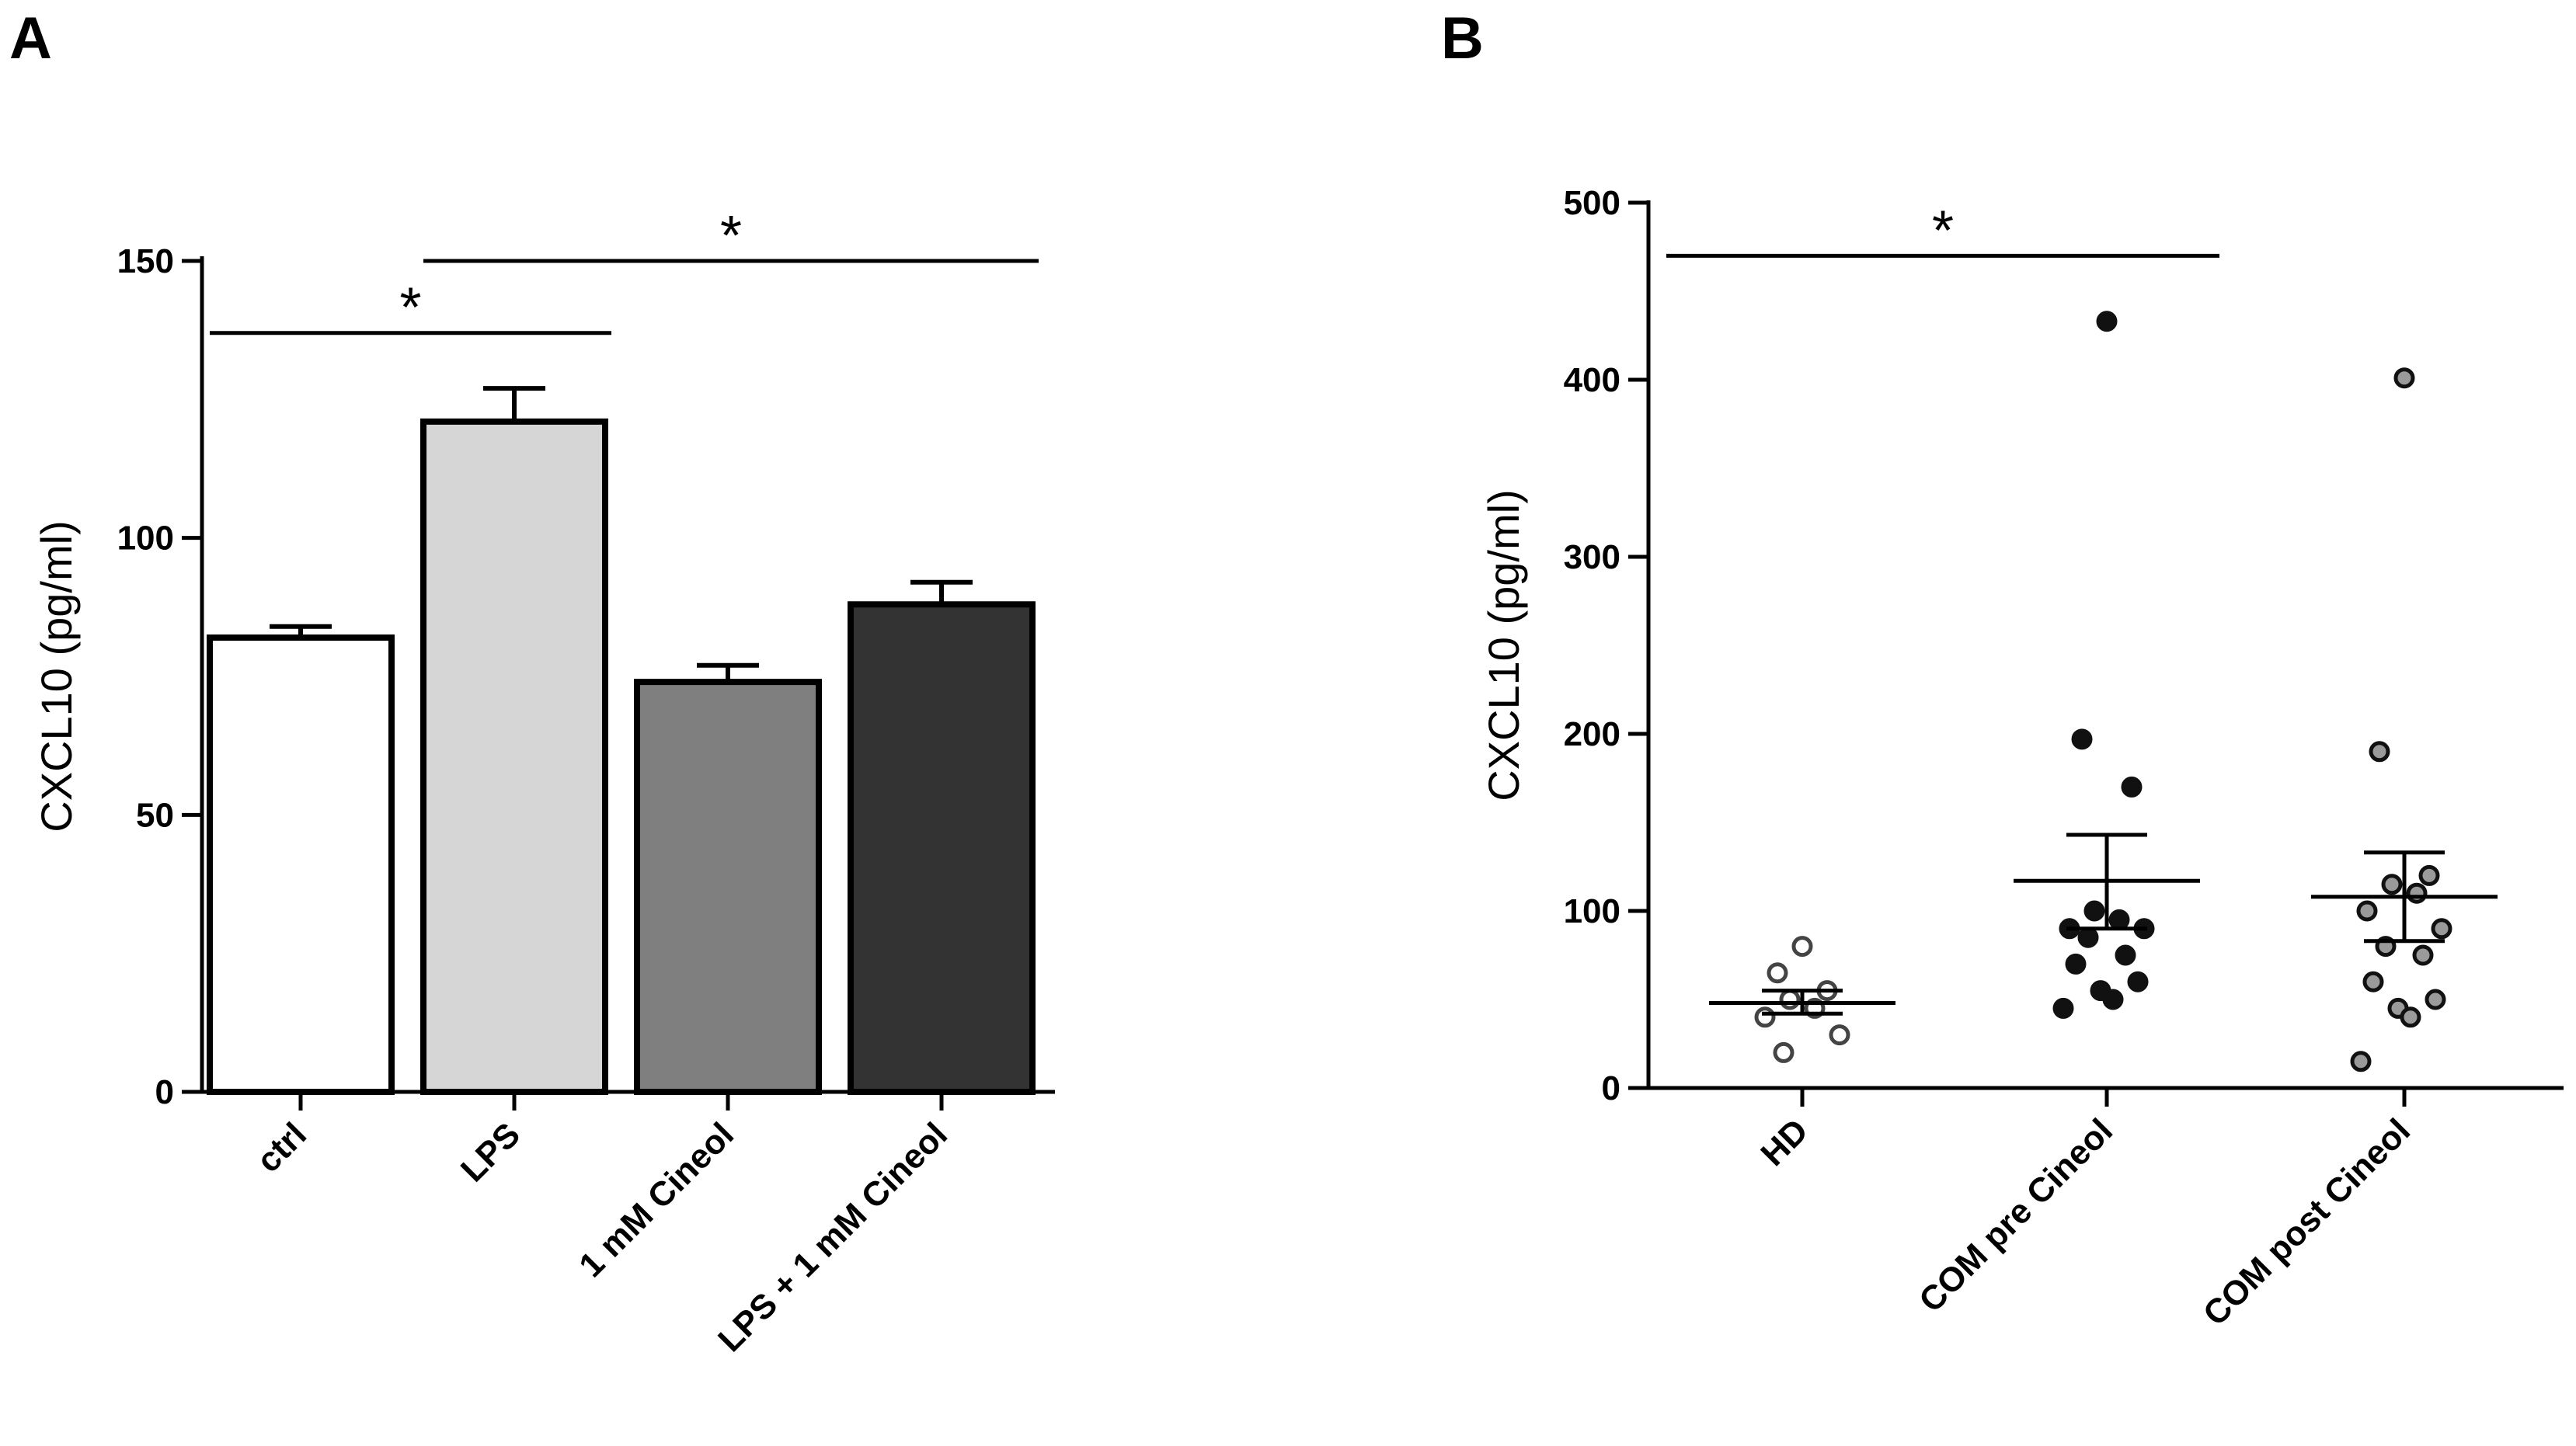  Describe the element at coordinates (281, 1147) in the screenshot. I see `panel-a-x-tick-label: ctrl` at that location.